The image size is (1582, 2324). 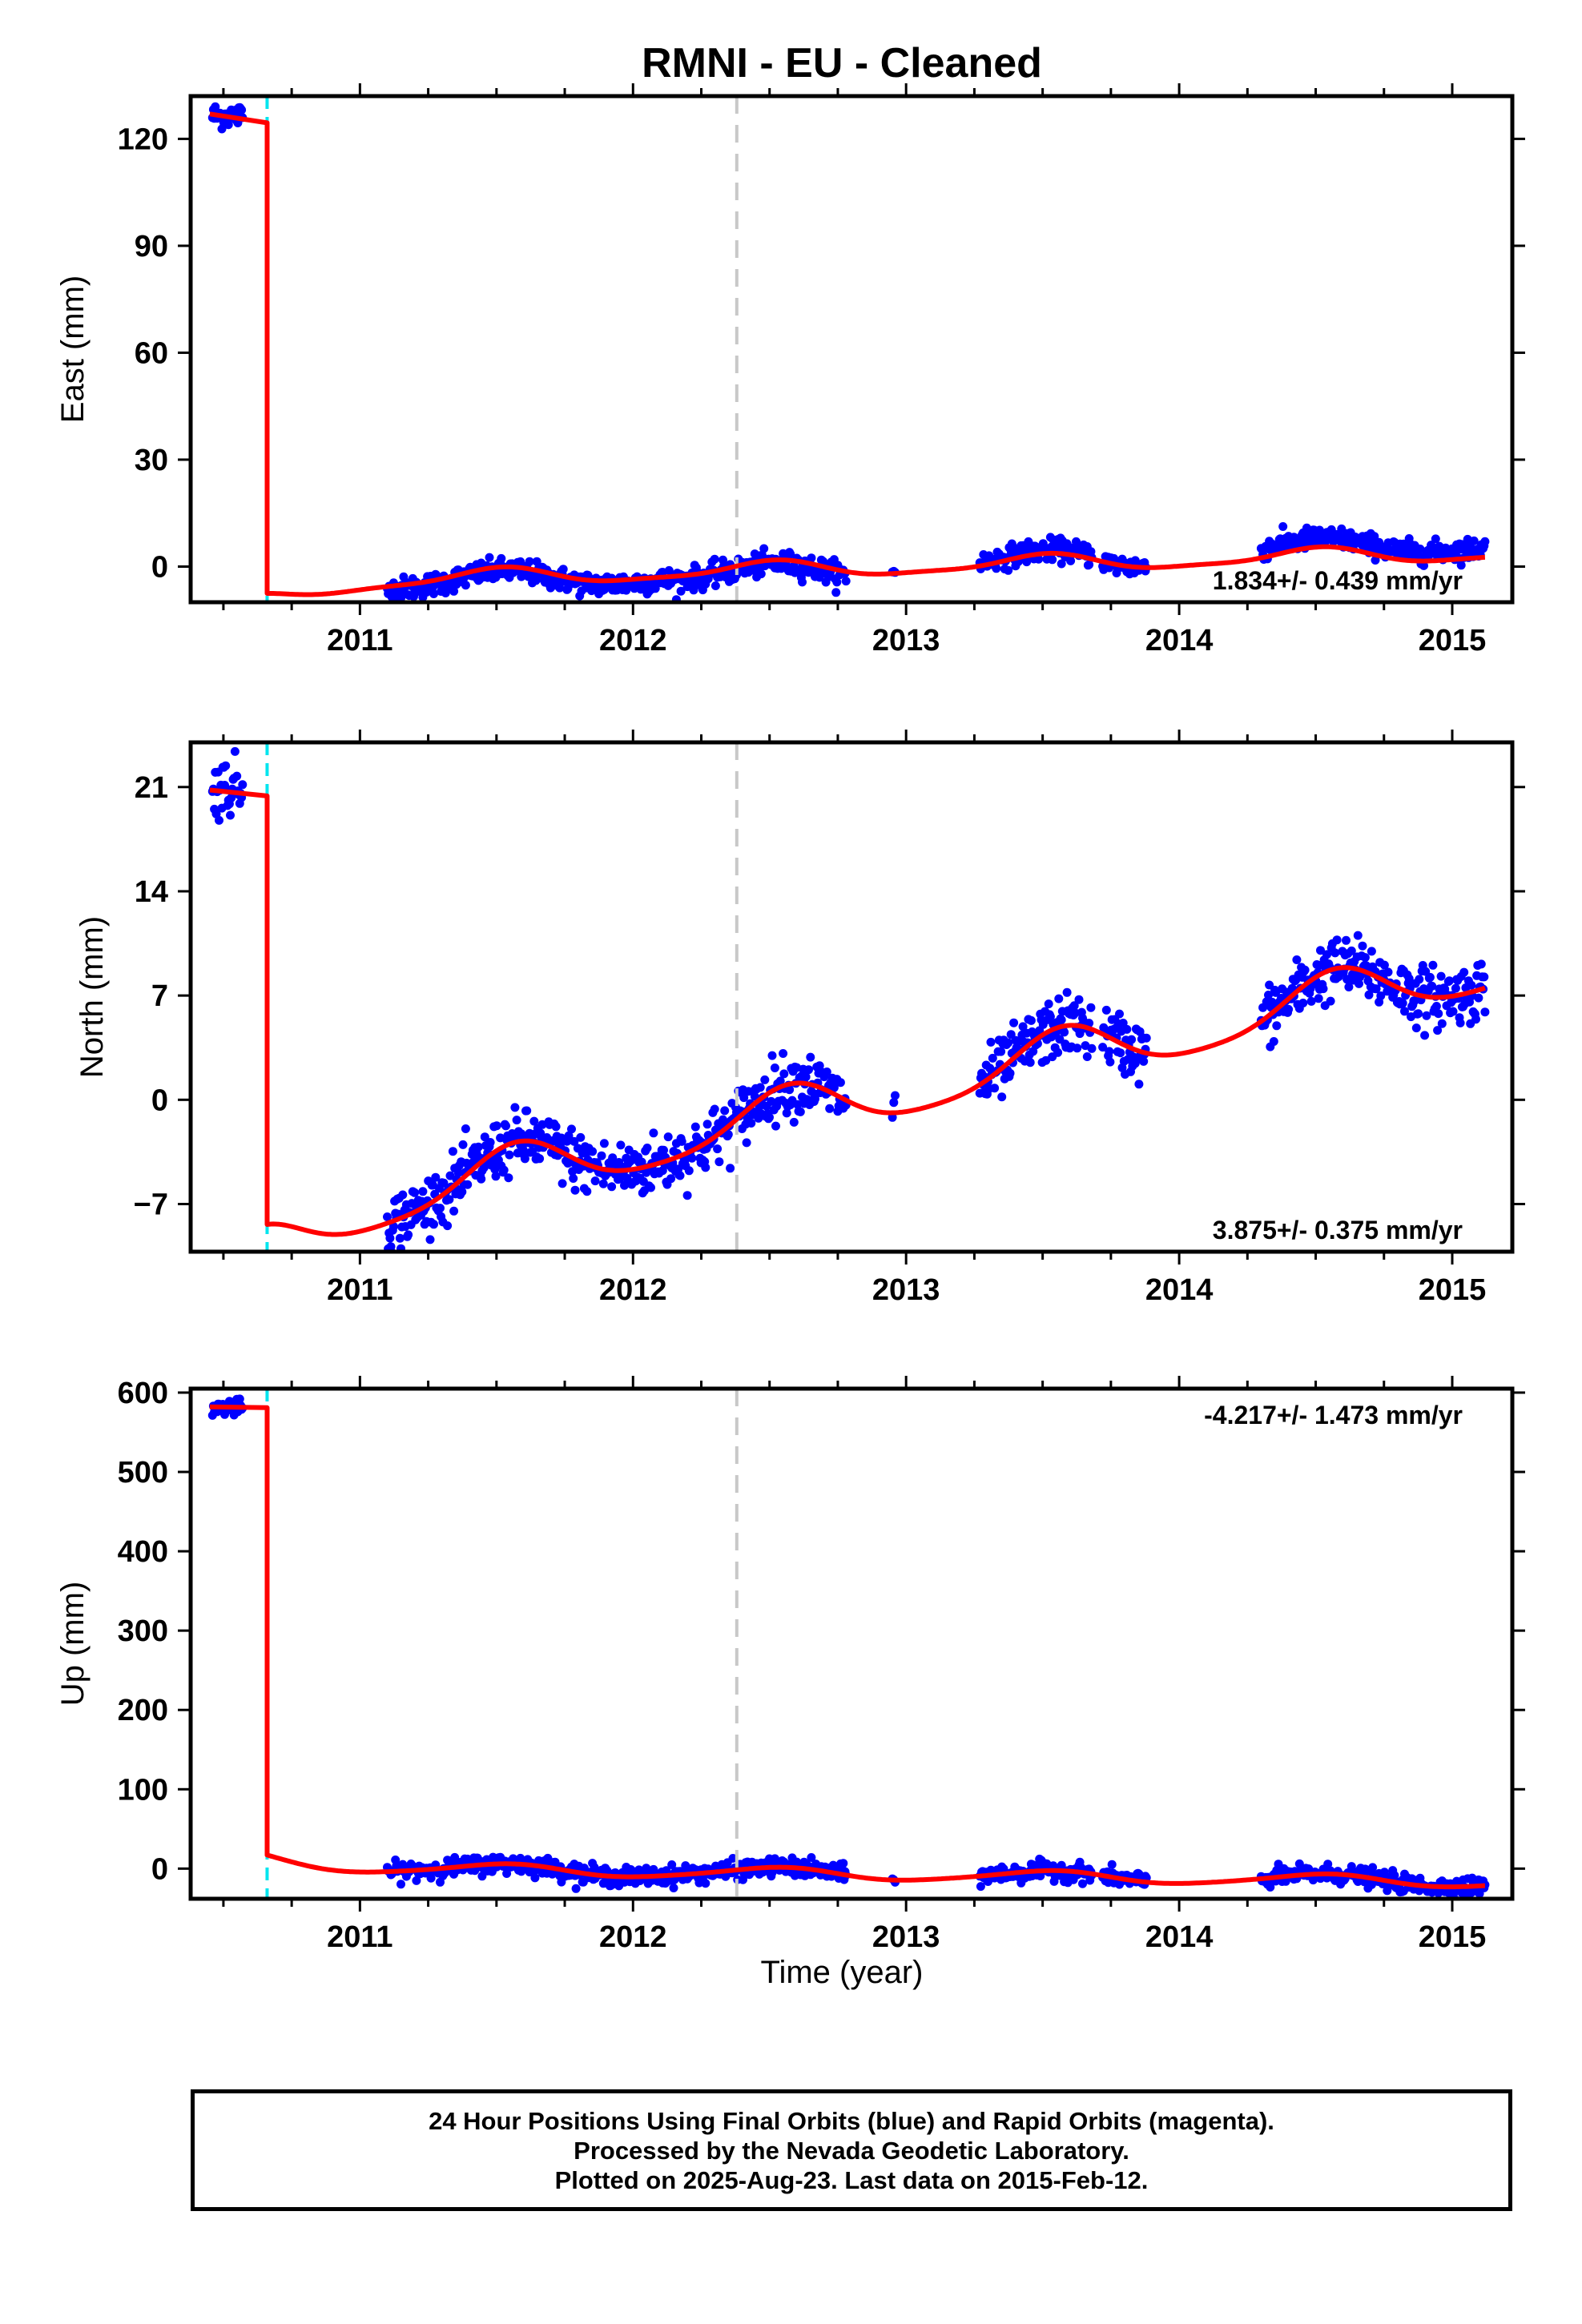 I want to click on y-axis-label: North (mm), so click(x=92, y=997).